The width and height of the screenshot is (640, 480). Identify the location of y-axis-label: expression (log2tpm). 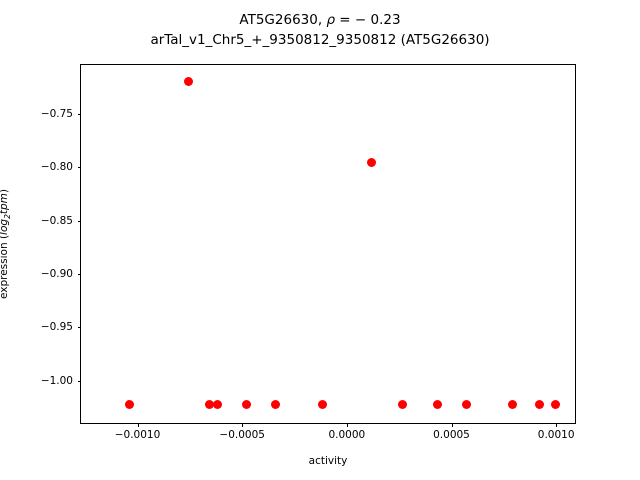
(6, 244).